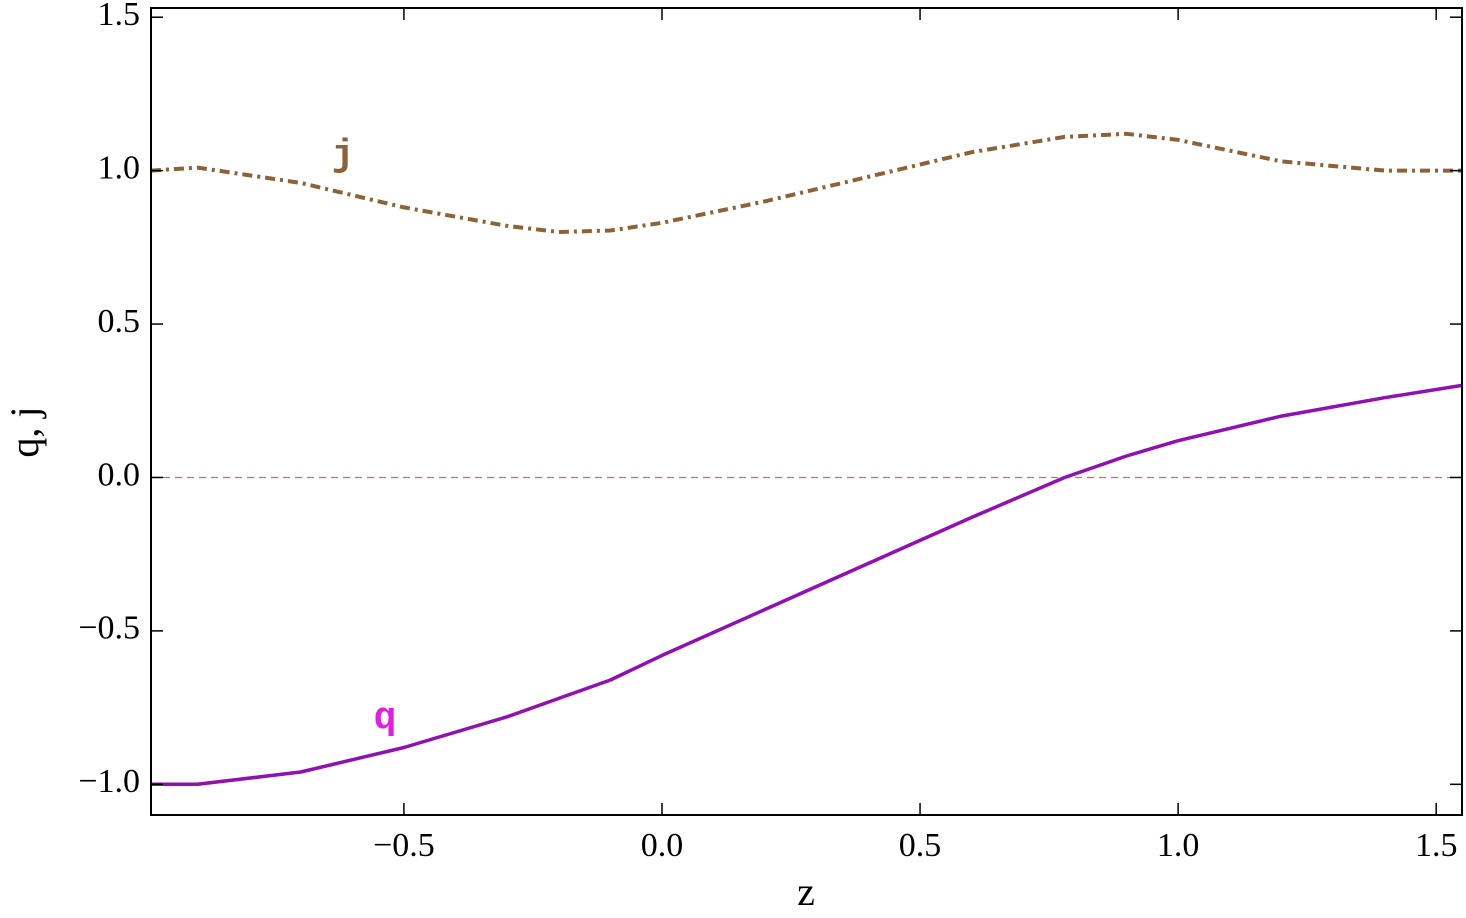 The width and height of the screenshot is (1466, 918). What do you see at coordinates (24, 431) in the screenshot?
I see `y-axis-title: q, j` at bounding box center [24, 431].